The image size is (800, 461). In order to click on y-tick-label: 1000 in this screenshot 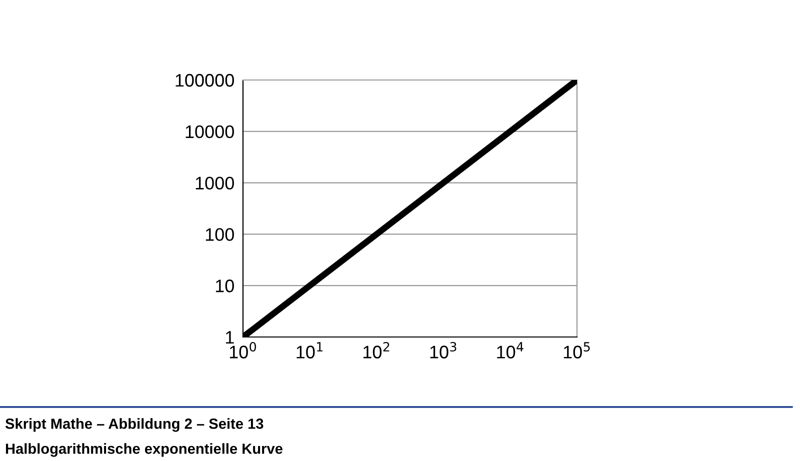, I will do `click(215, 183)`.